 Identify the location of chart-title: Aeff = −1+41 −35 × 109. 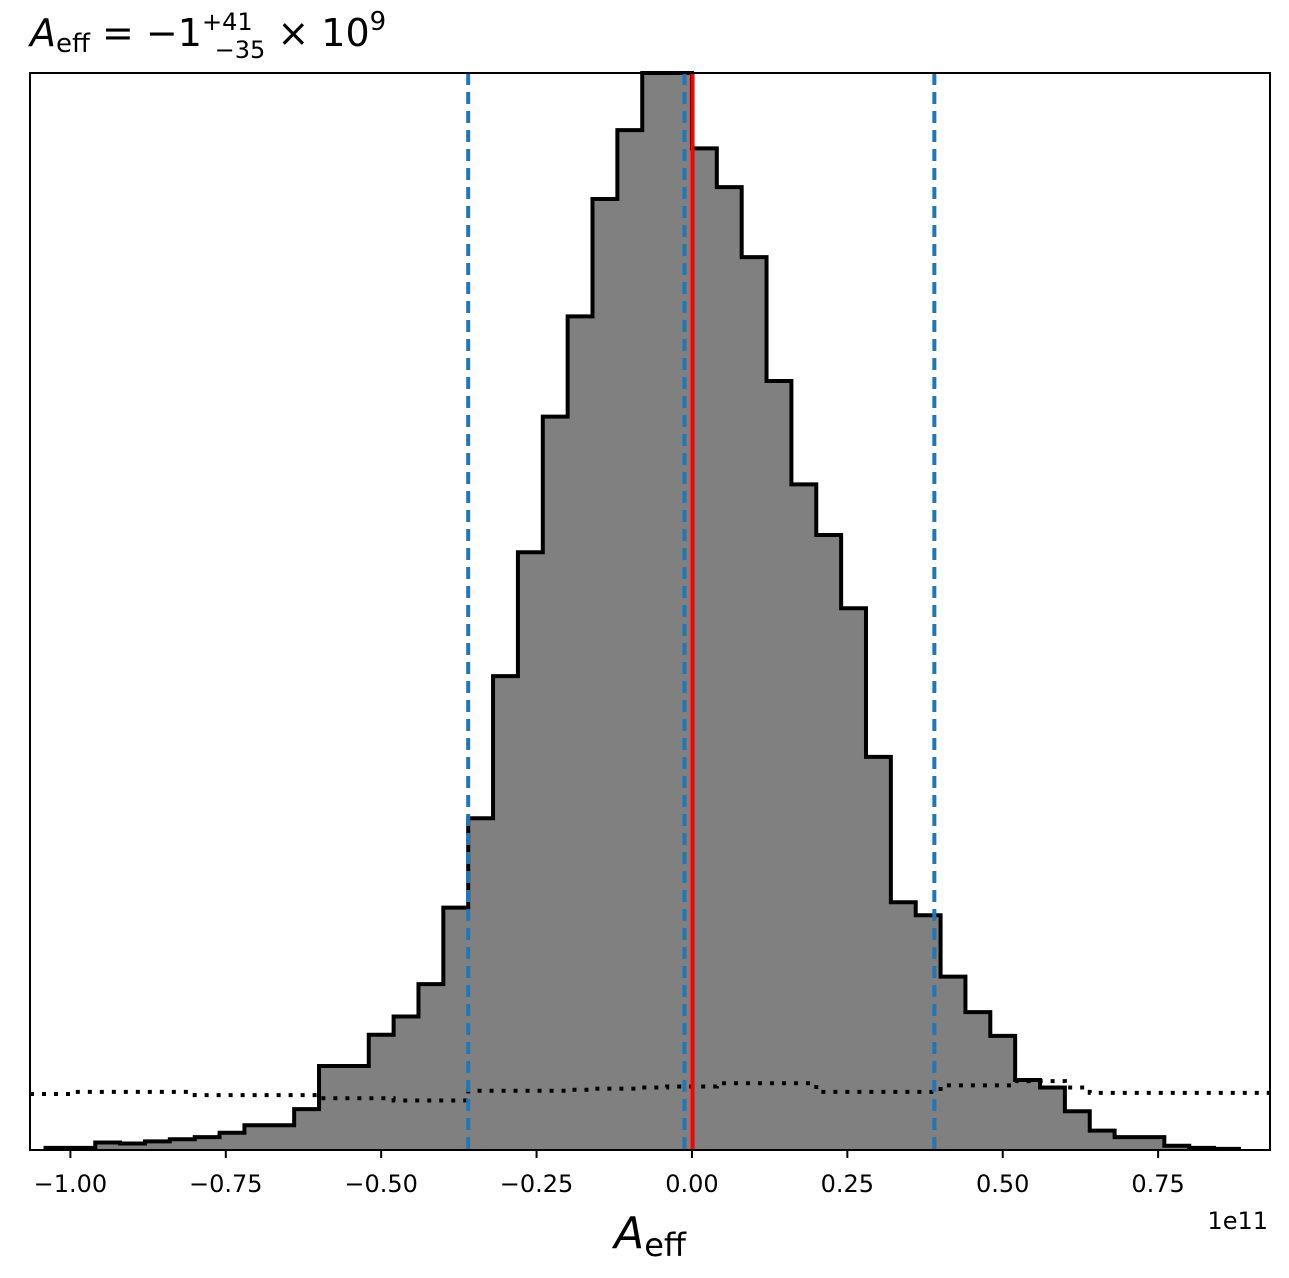
(206, 35).